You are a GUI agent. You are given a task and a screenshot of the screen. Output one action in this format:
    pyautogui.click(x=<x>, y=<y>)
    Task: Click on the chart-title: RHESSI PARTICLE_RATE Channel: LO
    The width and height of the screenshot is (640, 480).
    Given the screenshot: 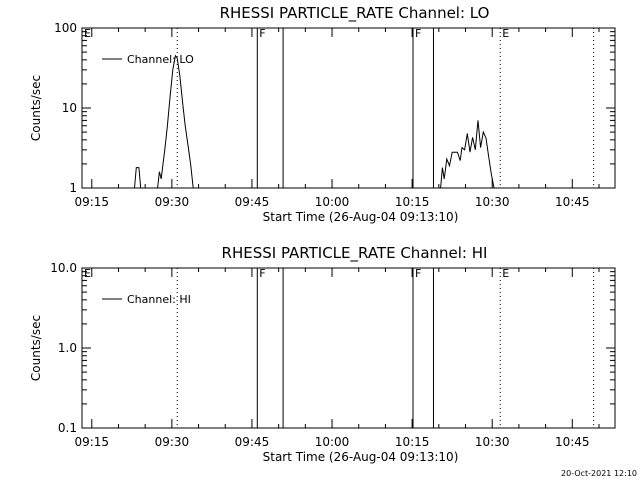 What is the action you would take?
    pyautogui.click(x=355, y=13)
    